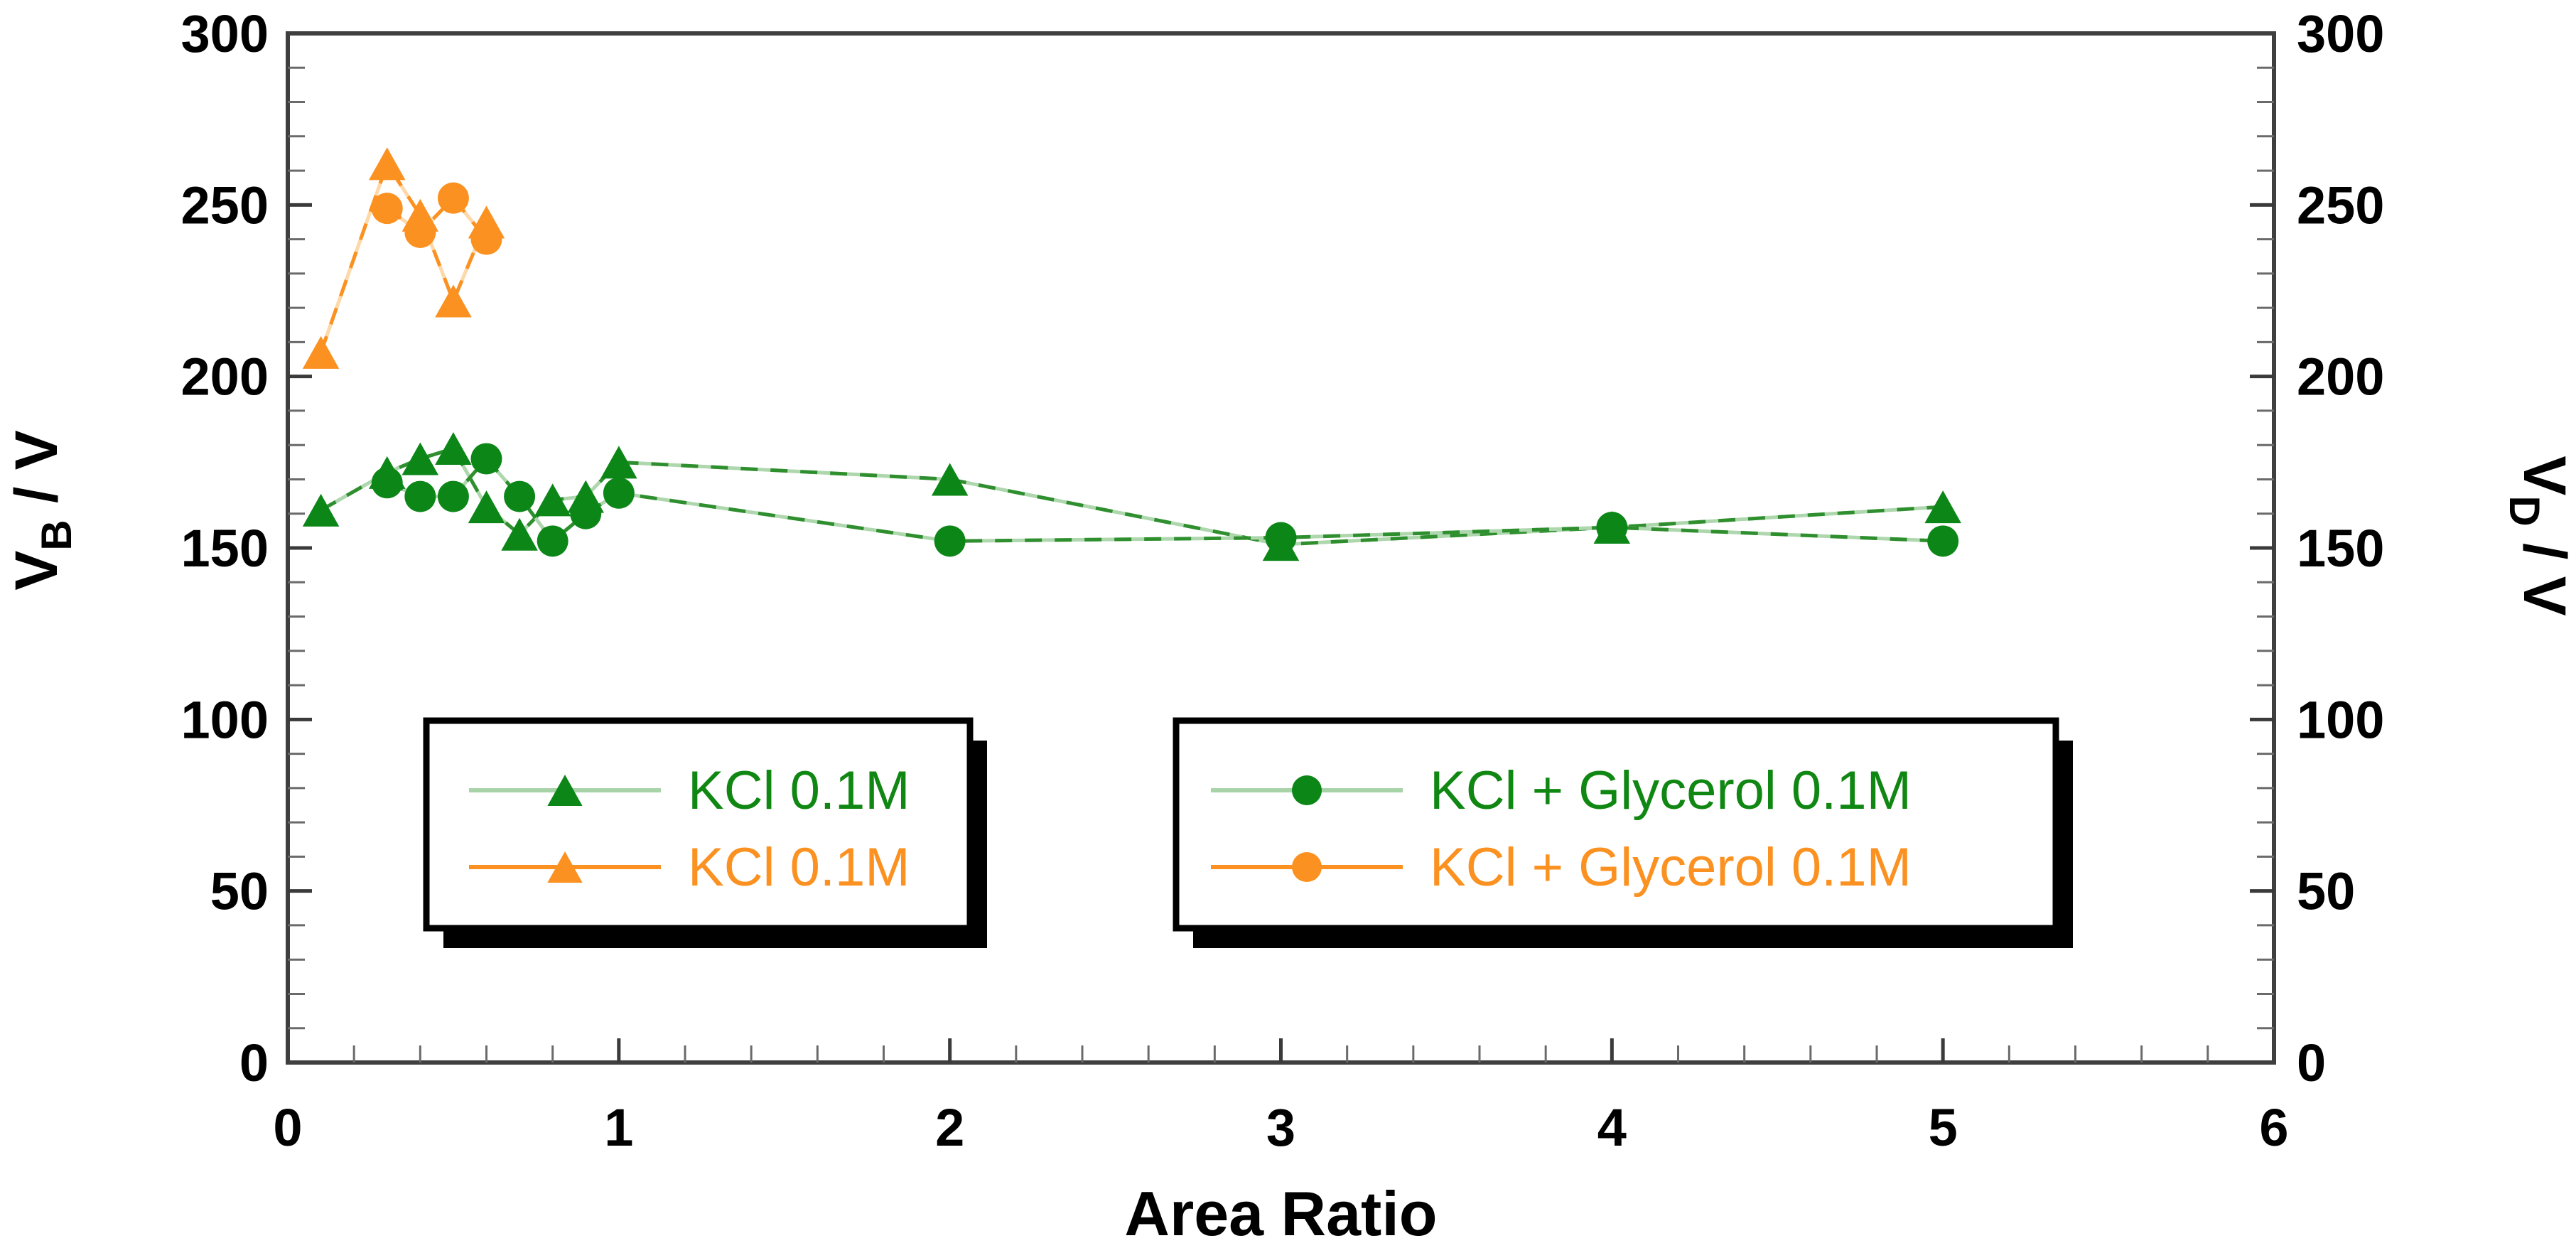 The image size is (2576, 1248). Describe the element at coordinates (1280, 1127) in the screenshot. I see `x-axis-tick-label: 3` at that location.